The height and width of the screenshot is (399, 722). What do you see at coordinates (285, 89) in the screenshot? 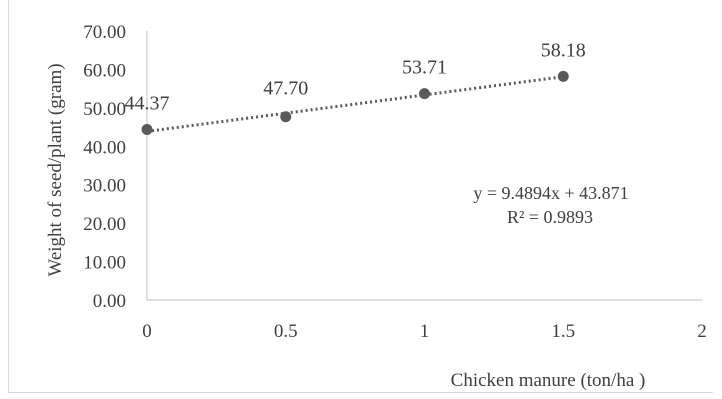
I see `data-value-label: 47.70` at bounding box center [285, 89].